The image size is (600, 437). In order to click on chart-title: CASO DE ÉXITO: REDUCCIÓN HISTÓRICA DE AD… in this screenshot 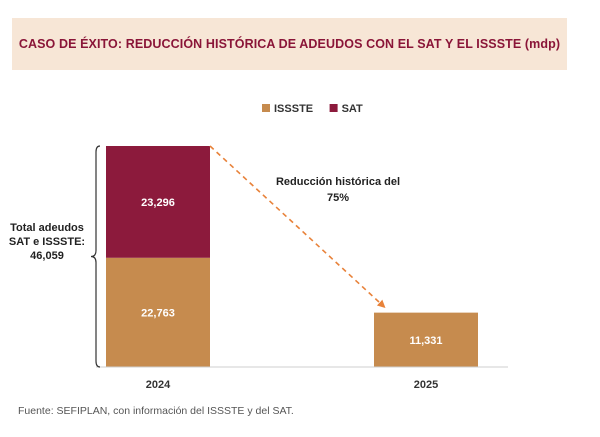, I will do `click(289, 44)`.